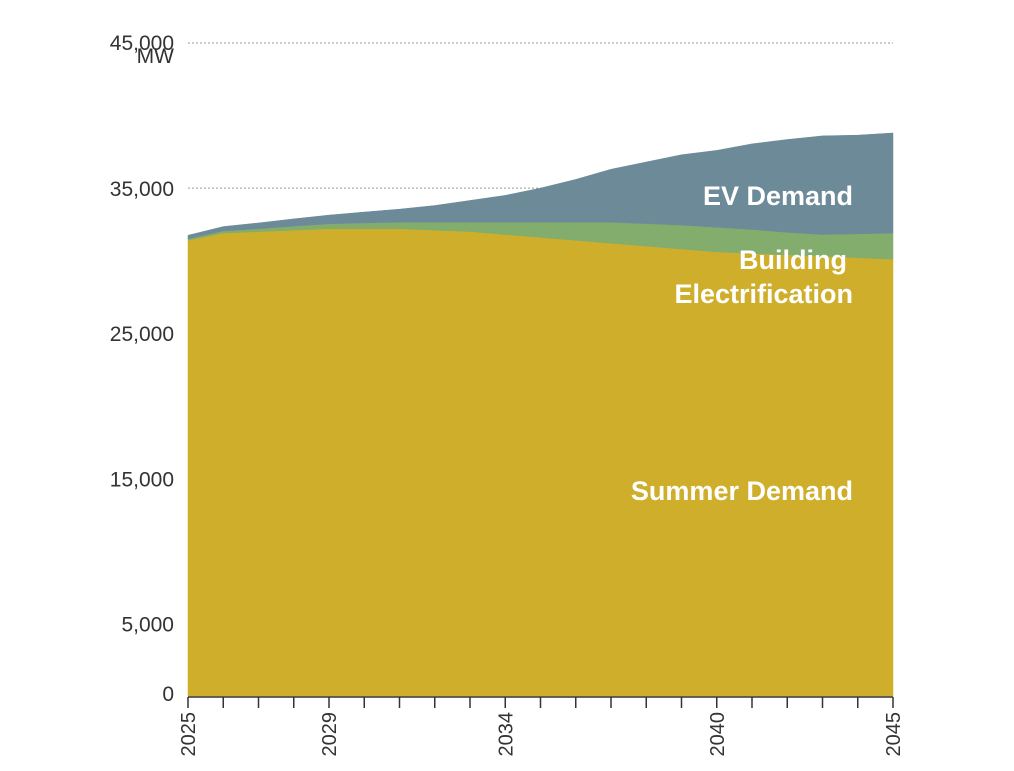  What do you see at coordinates (540, 186) in the screenshot?
I see `area-ev-demand` at bounding box center [540, 186].